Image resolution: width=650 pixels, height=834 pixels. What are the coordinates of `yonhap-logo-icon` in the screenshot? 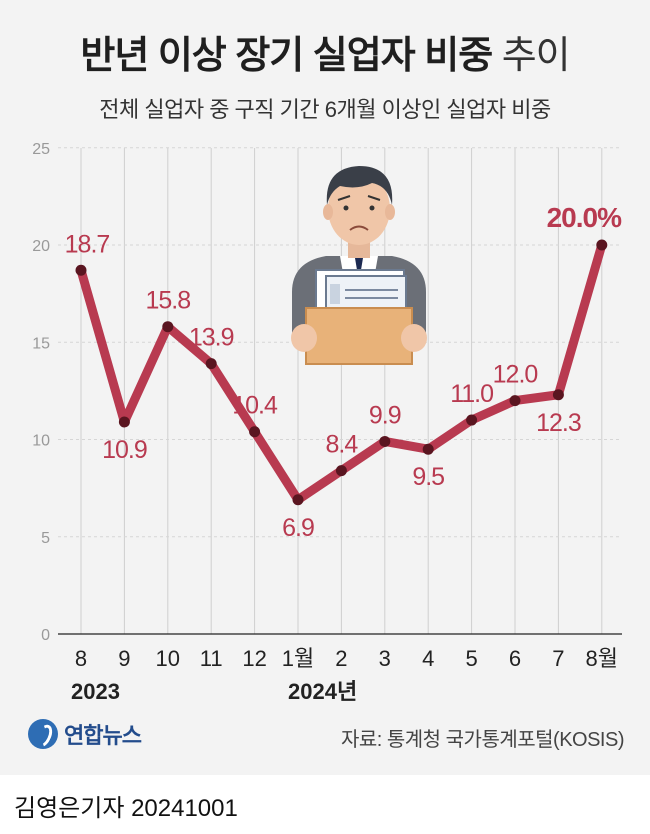 It's located at (43, 734).